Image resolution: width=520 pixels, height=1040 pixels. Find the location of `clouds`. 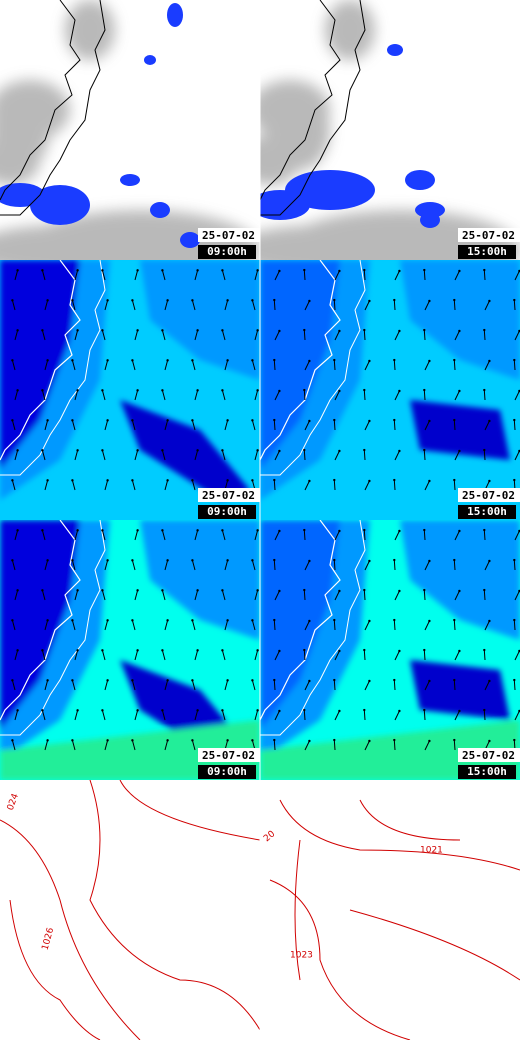

clouds is located at coordinates (130, 130).